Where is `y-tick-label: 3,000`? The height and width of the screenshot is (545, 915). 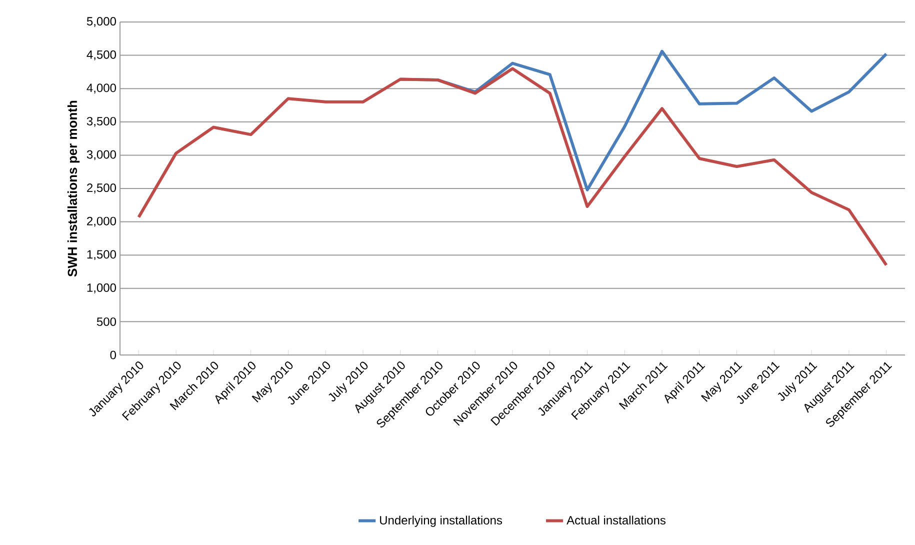 y-tick-label: 3,000 is located at coordinates (101, 155).